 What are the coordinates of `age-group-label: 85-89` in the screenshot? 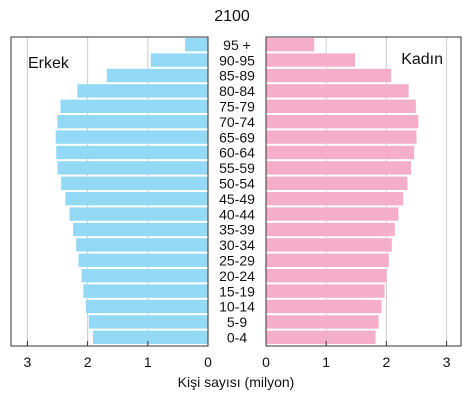 It's located at (237, 76).